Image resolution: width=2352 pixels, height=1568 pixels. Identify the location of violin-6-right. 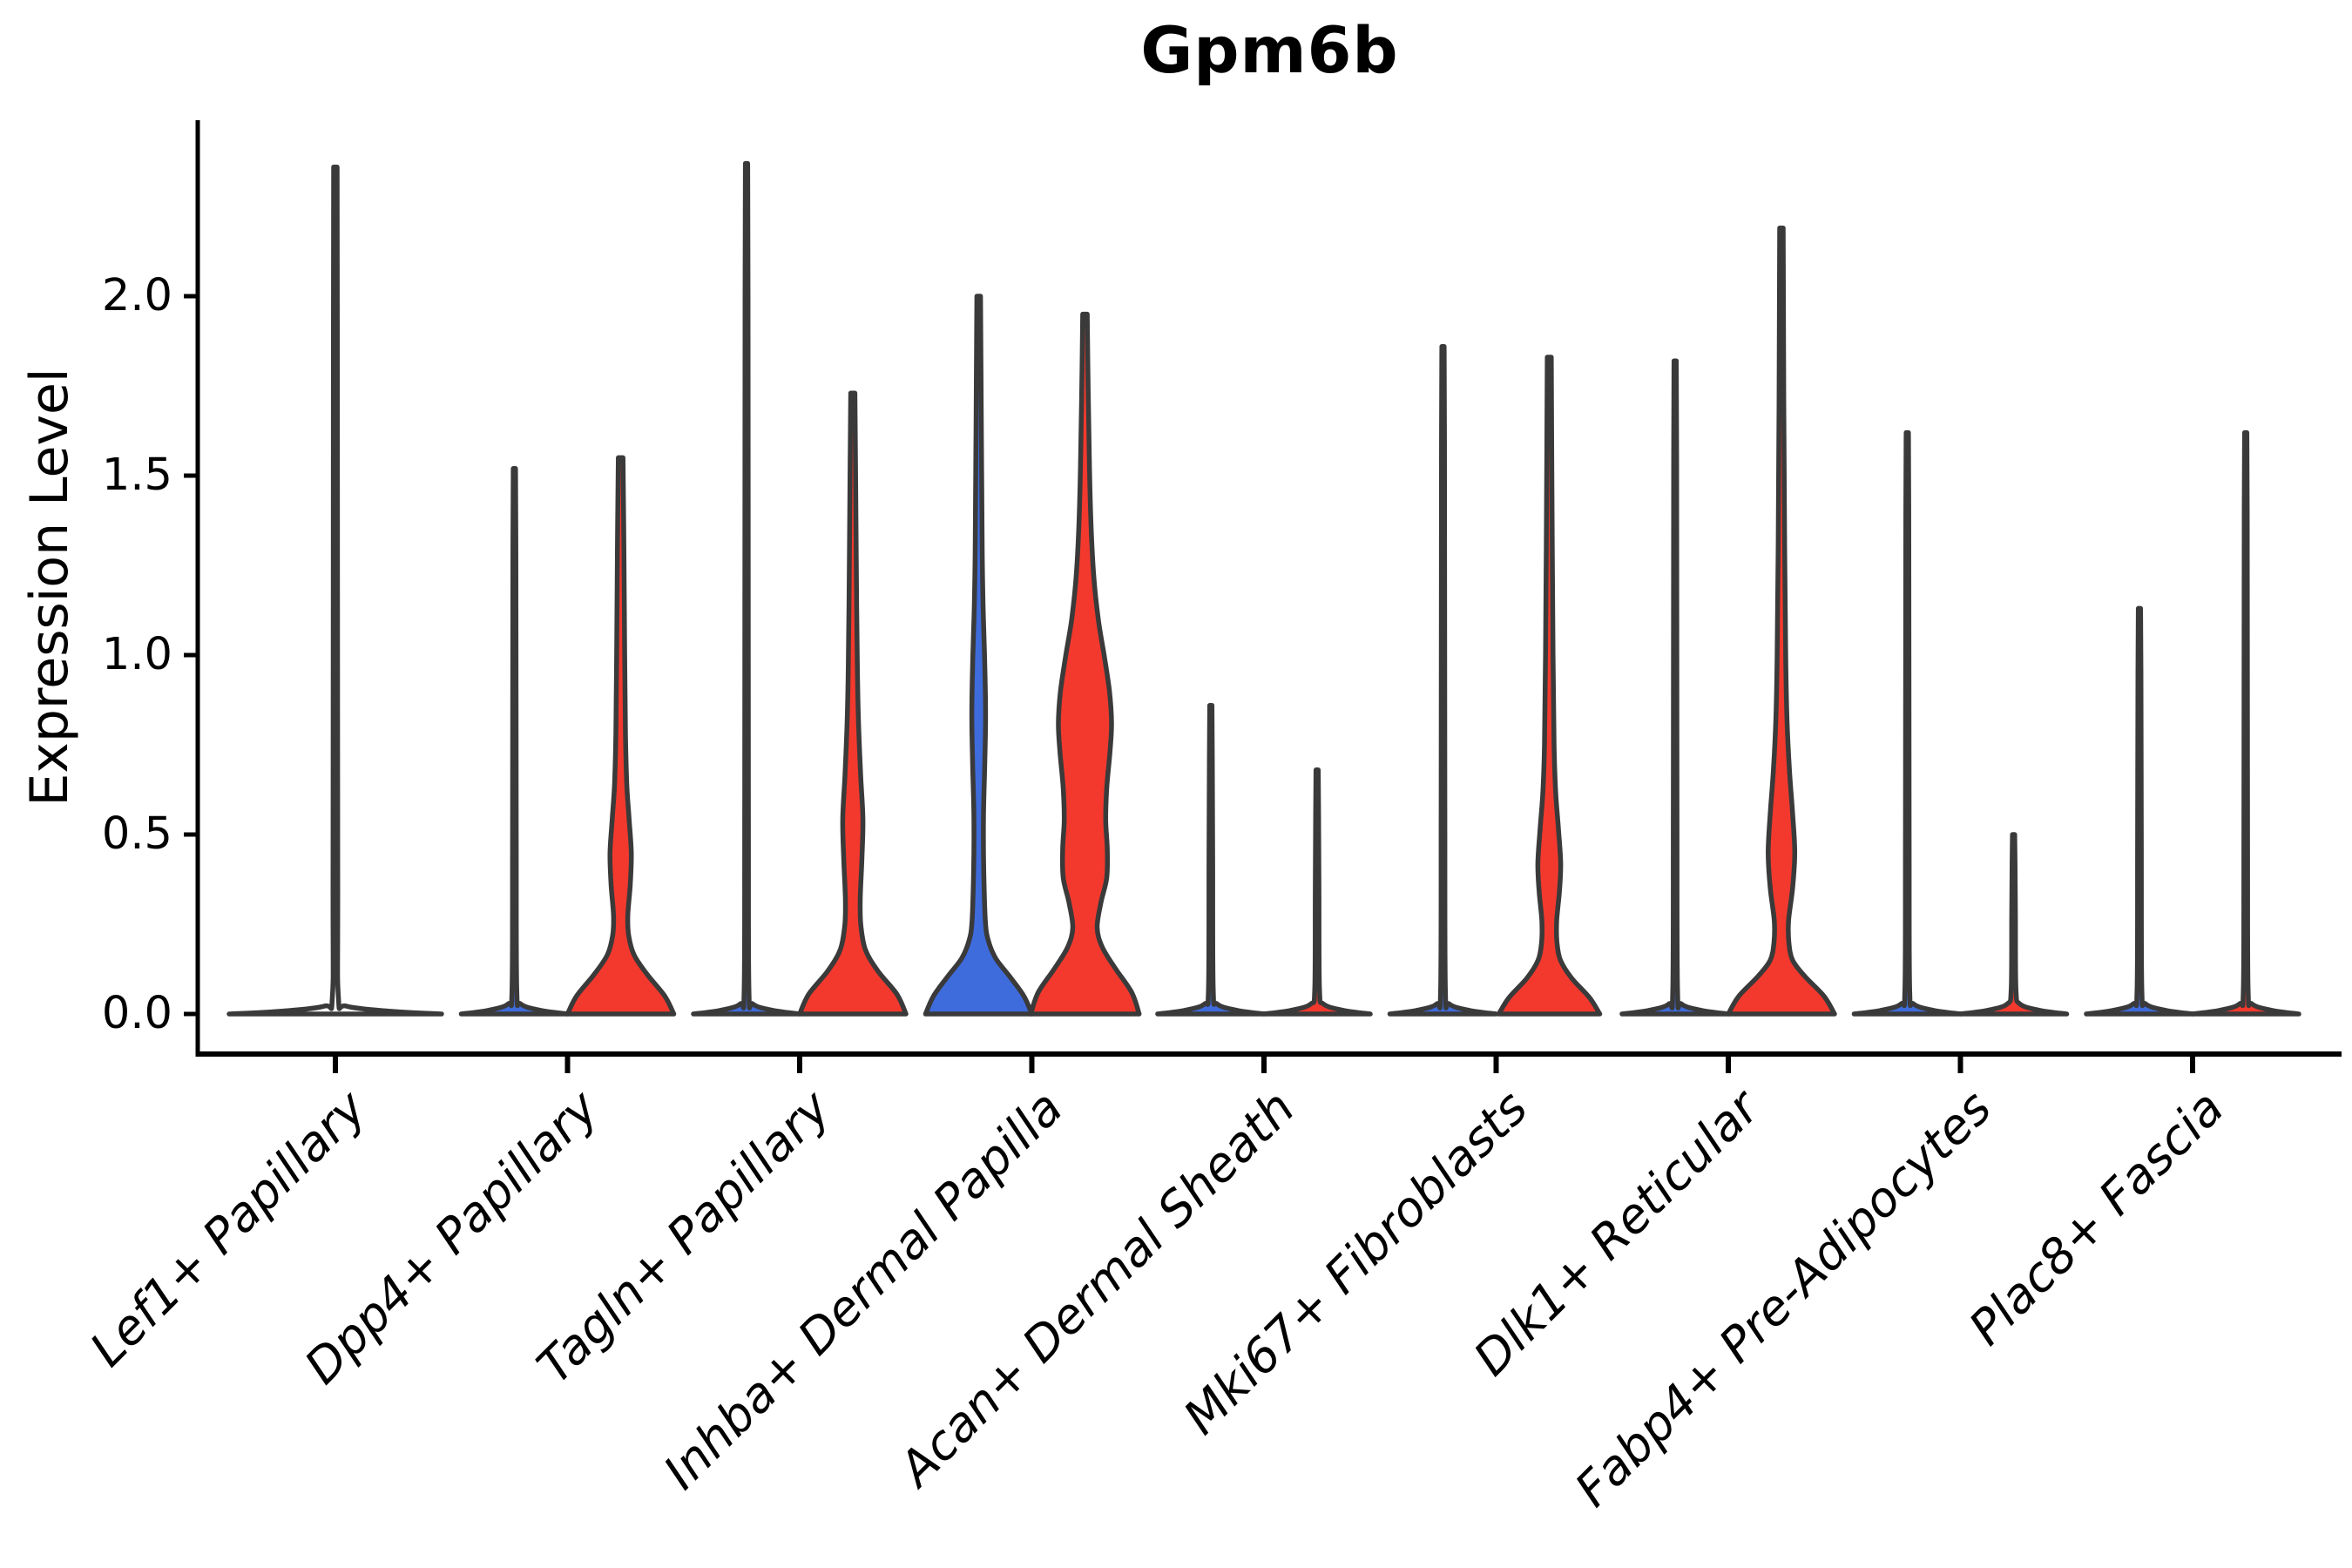
(1782, 621).